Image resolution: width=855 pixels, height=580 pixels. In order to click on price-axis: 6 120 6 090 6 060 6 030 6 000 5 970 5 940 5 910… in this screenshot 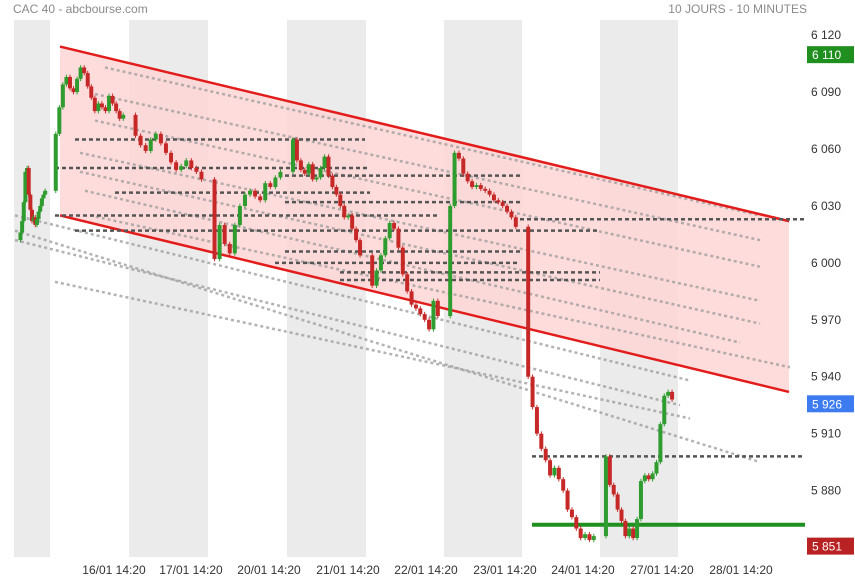, I will do `click(826, 262)`.